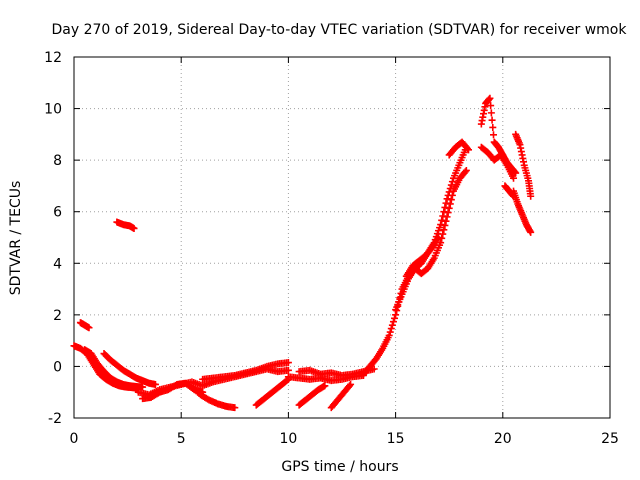 The height and width of the screenshot is (480, 640). What do you see at coordinates (396, 439) in the screenshot?
I see `x-tick-label: 15` at bounding box center [396, 439].